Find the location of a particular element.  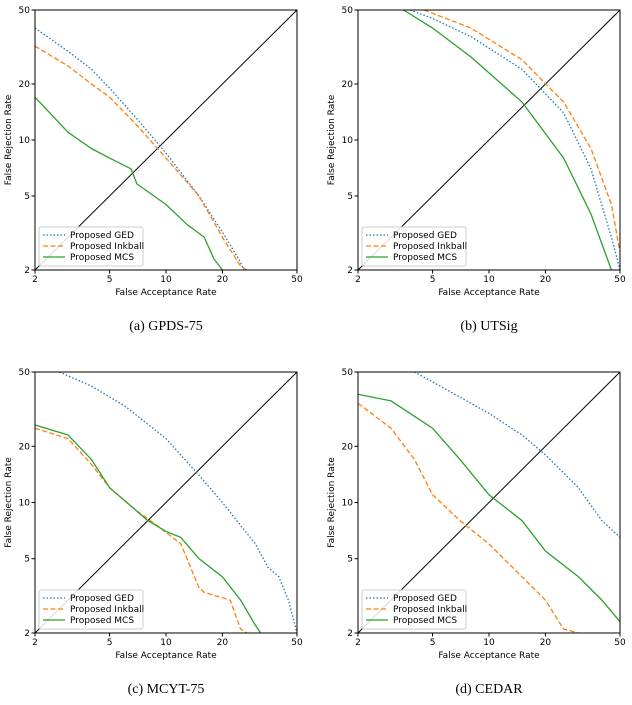

caption: (d) CEDAR is located at coordinates (489, 689).